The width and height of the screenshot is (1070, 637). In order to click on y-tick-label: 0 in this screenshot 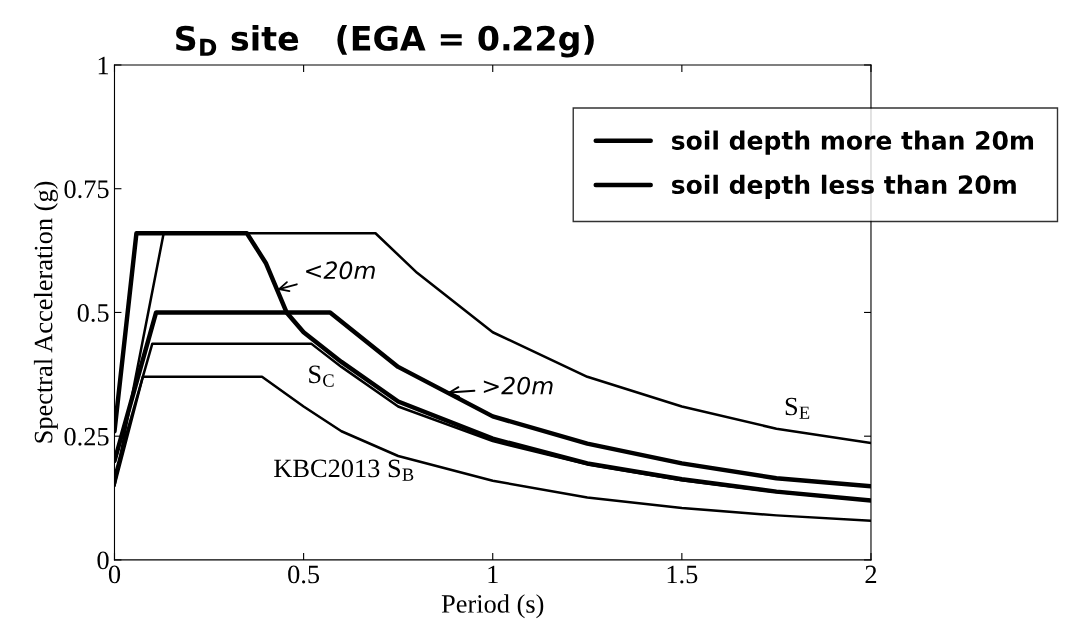, I will do `click(103, 560)`.